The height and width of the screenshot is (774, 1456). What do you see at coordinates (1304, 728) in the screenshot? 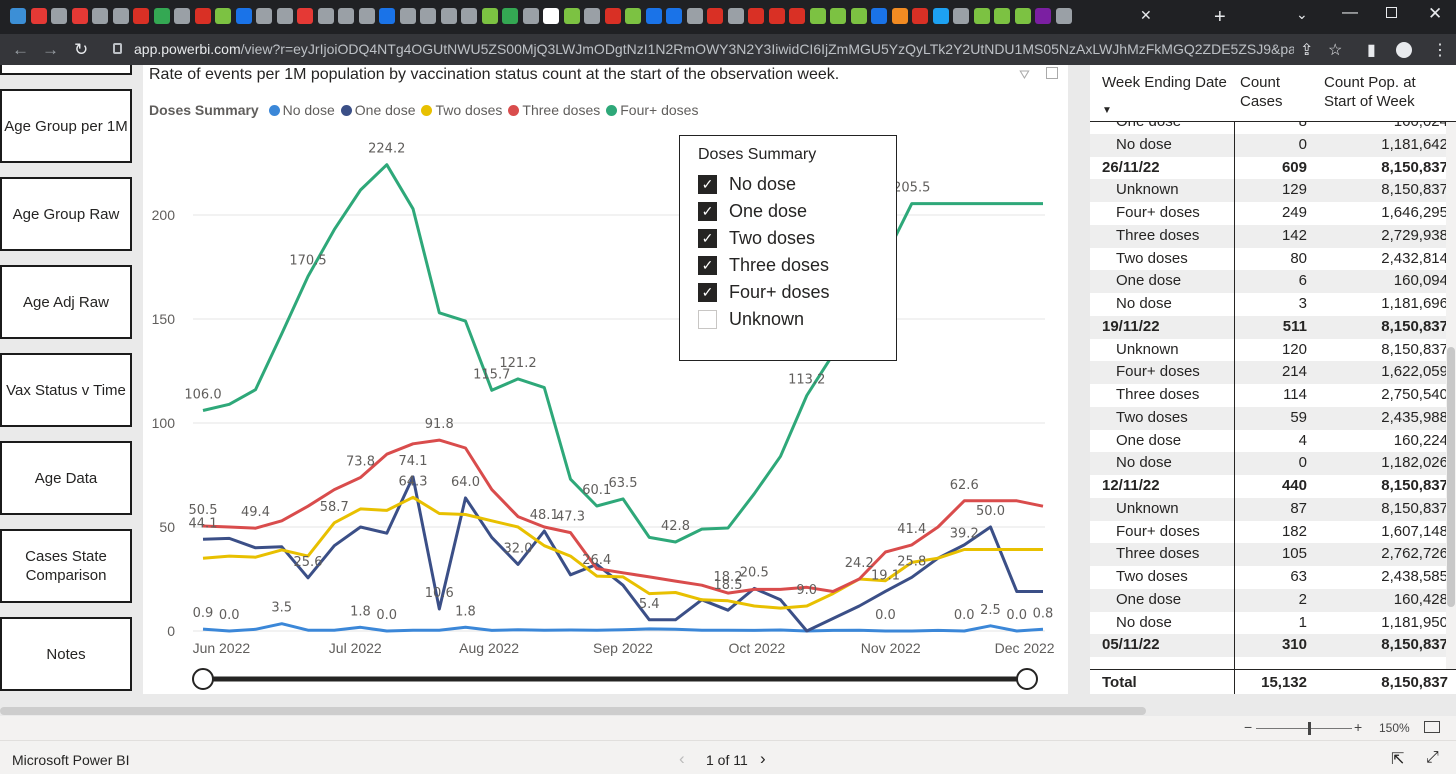
I see `zoom-slider` at bounding box center [1304, 728].